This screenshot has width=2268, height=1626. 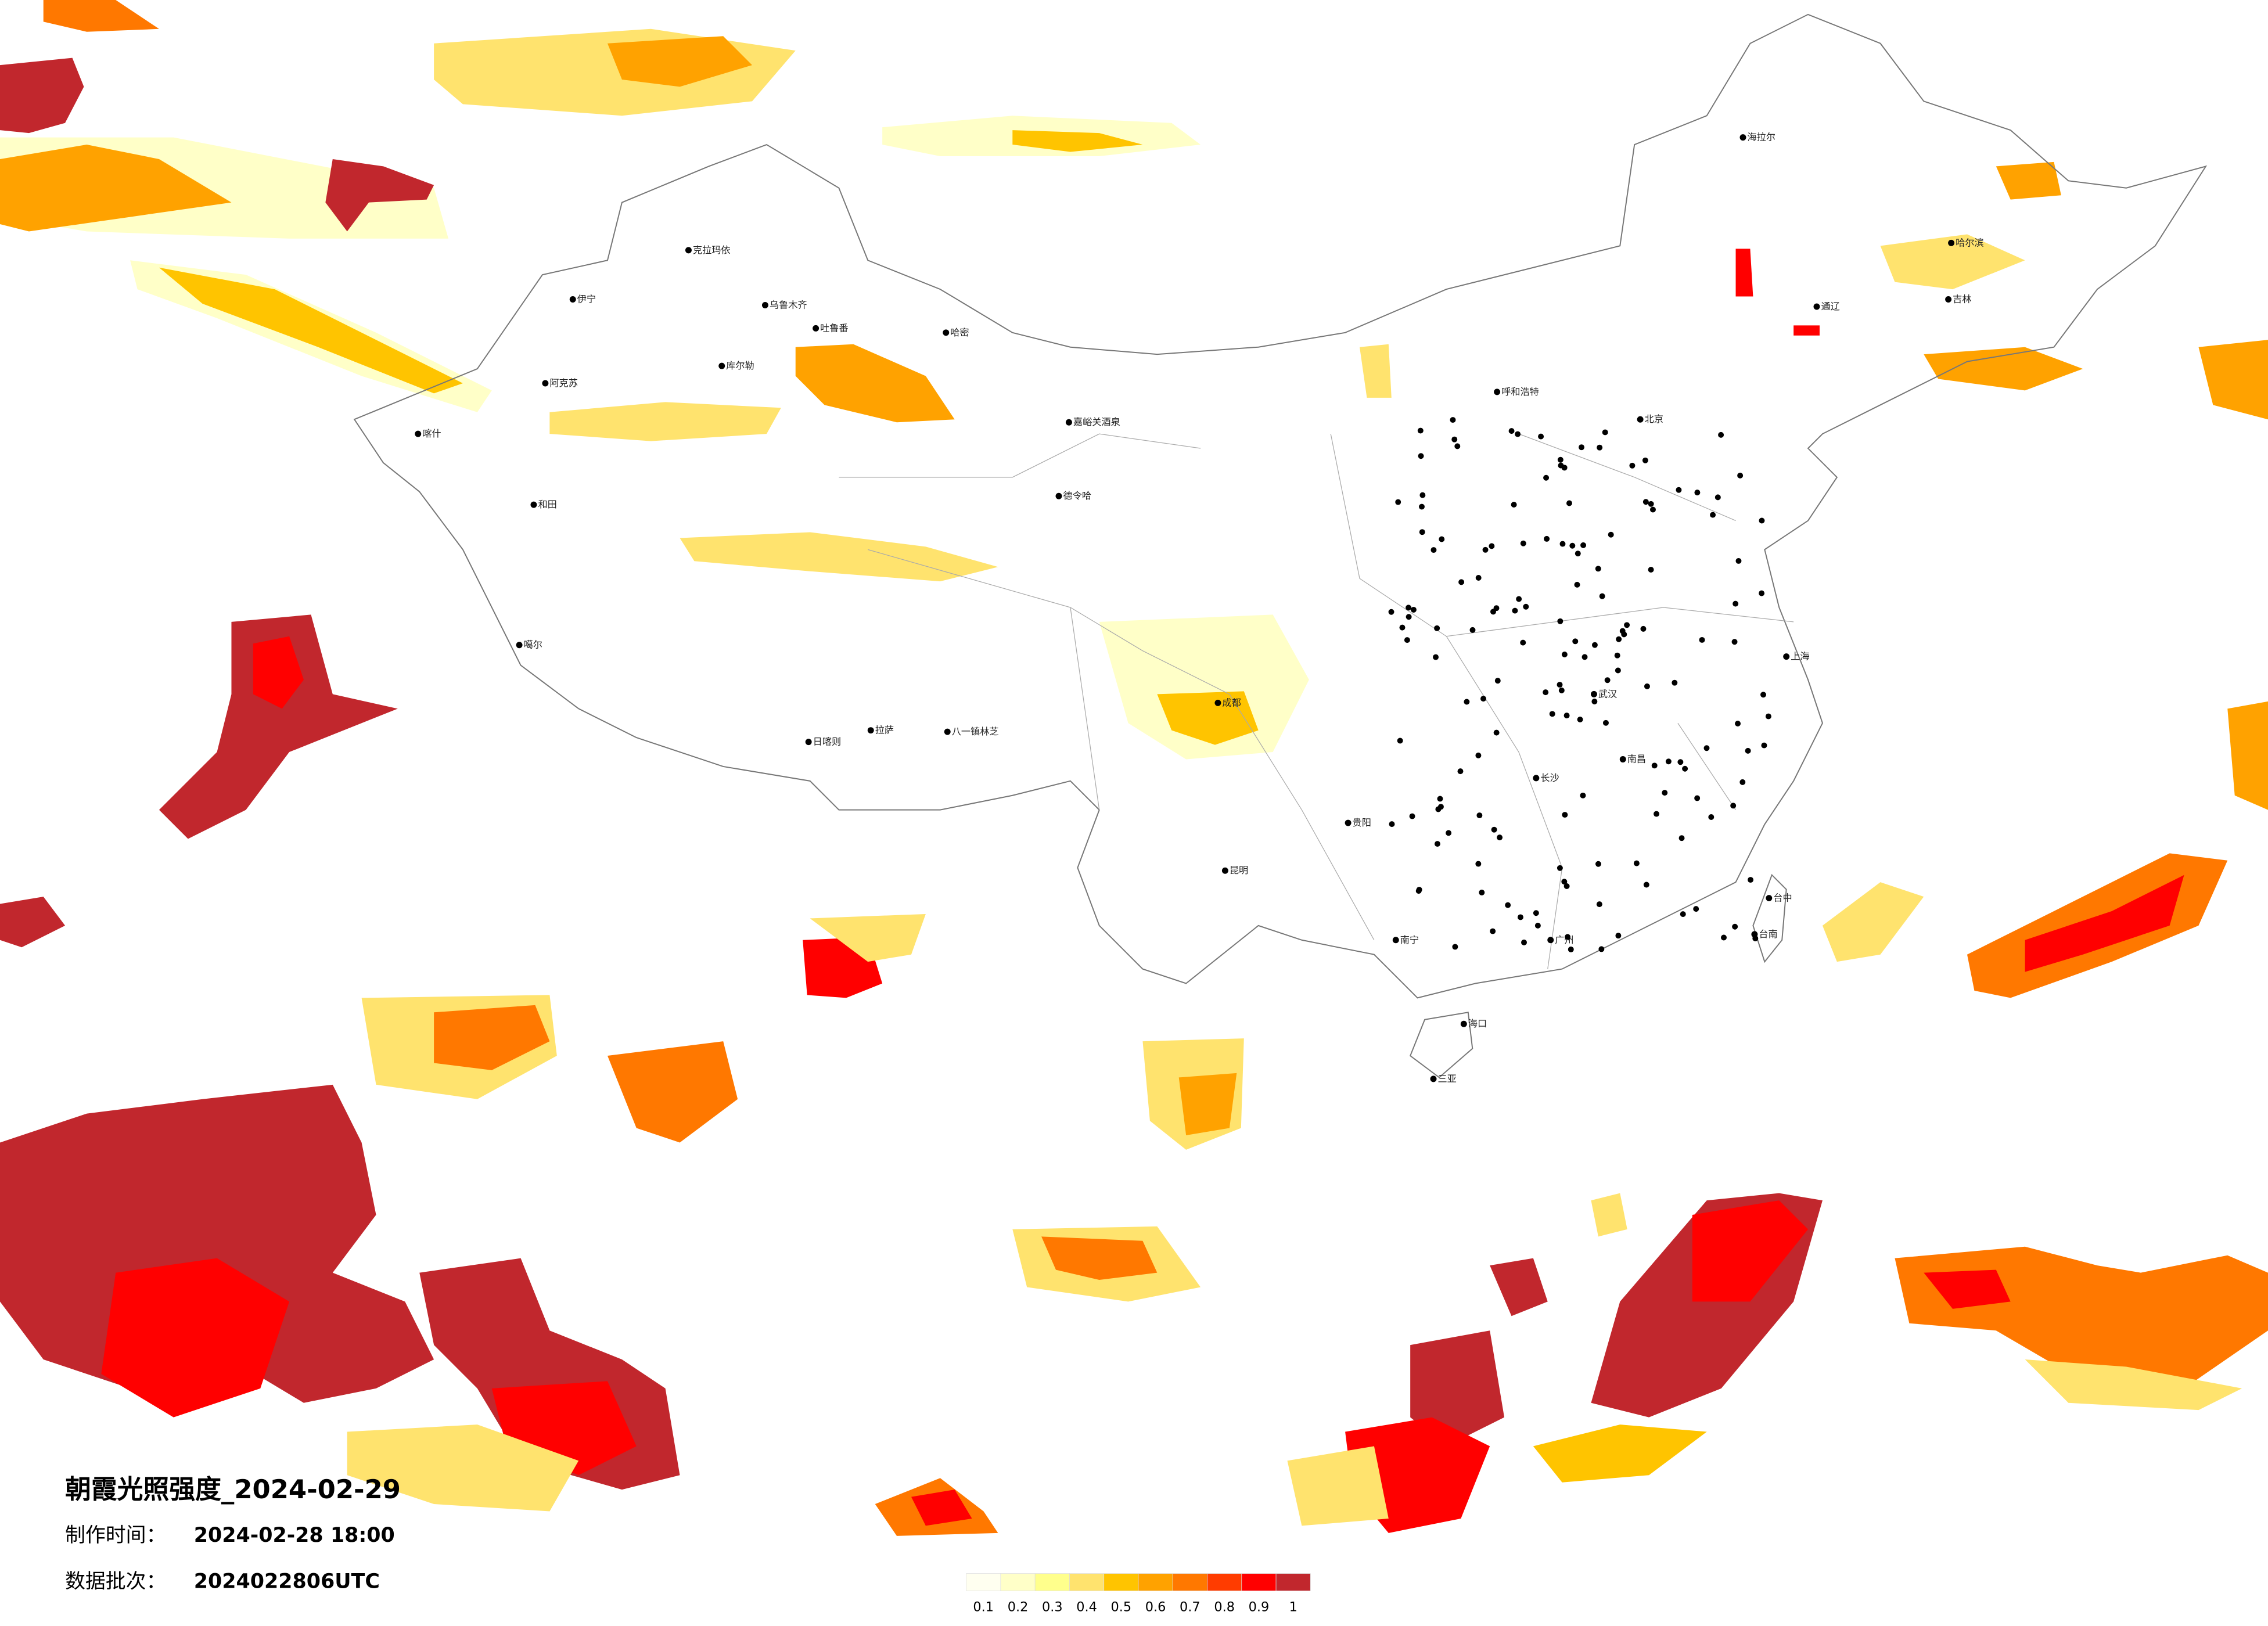 What do you see at coordinates (563, 383) in the screenshot?
I see `city-label: 阿克苏` at bounding box center [563, 383].